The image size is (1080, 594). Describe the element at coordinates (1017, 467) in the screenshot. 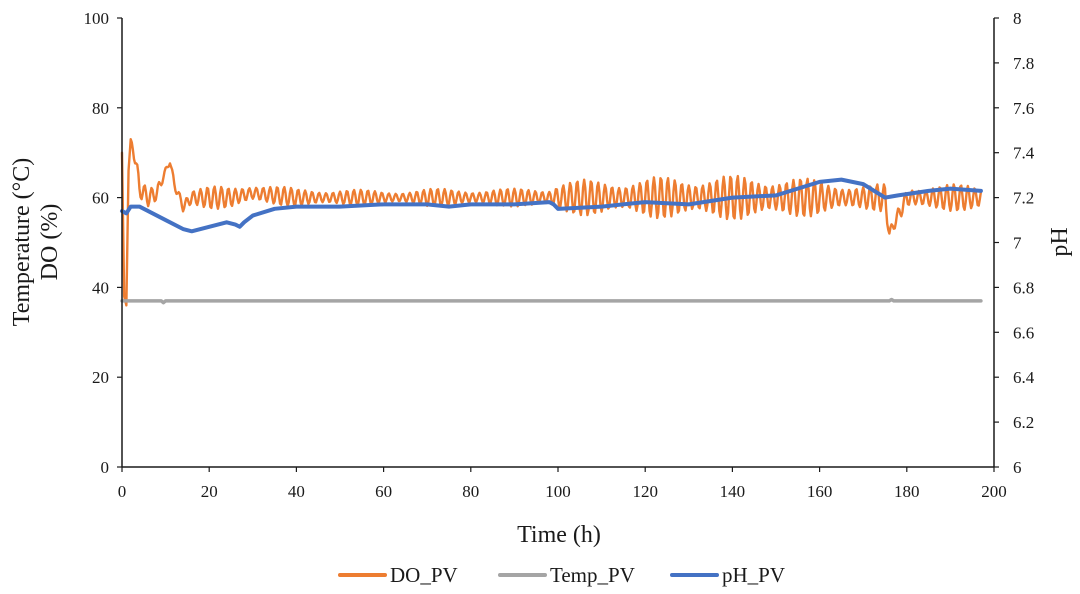

I see `y-right-tick-label: 6` at that location.